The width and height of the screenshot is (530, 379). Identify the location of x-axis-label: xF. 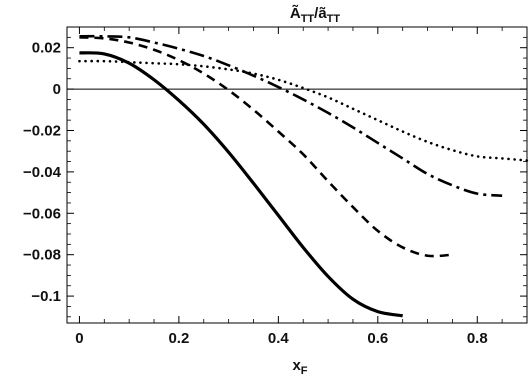
(299, 367).